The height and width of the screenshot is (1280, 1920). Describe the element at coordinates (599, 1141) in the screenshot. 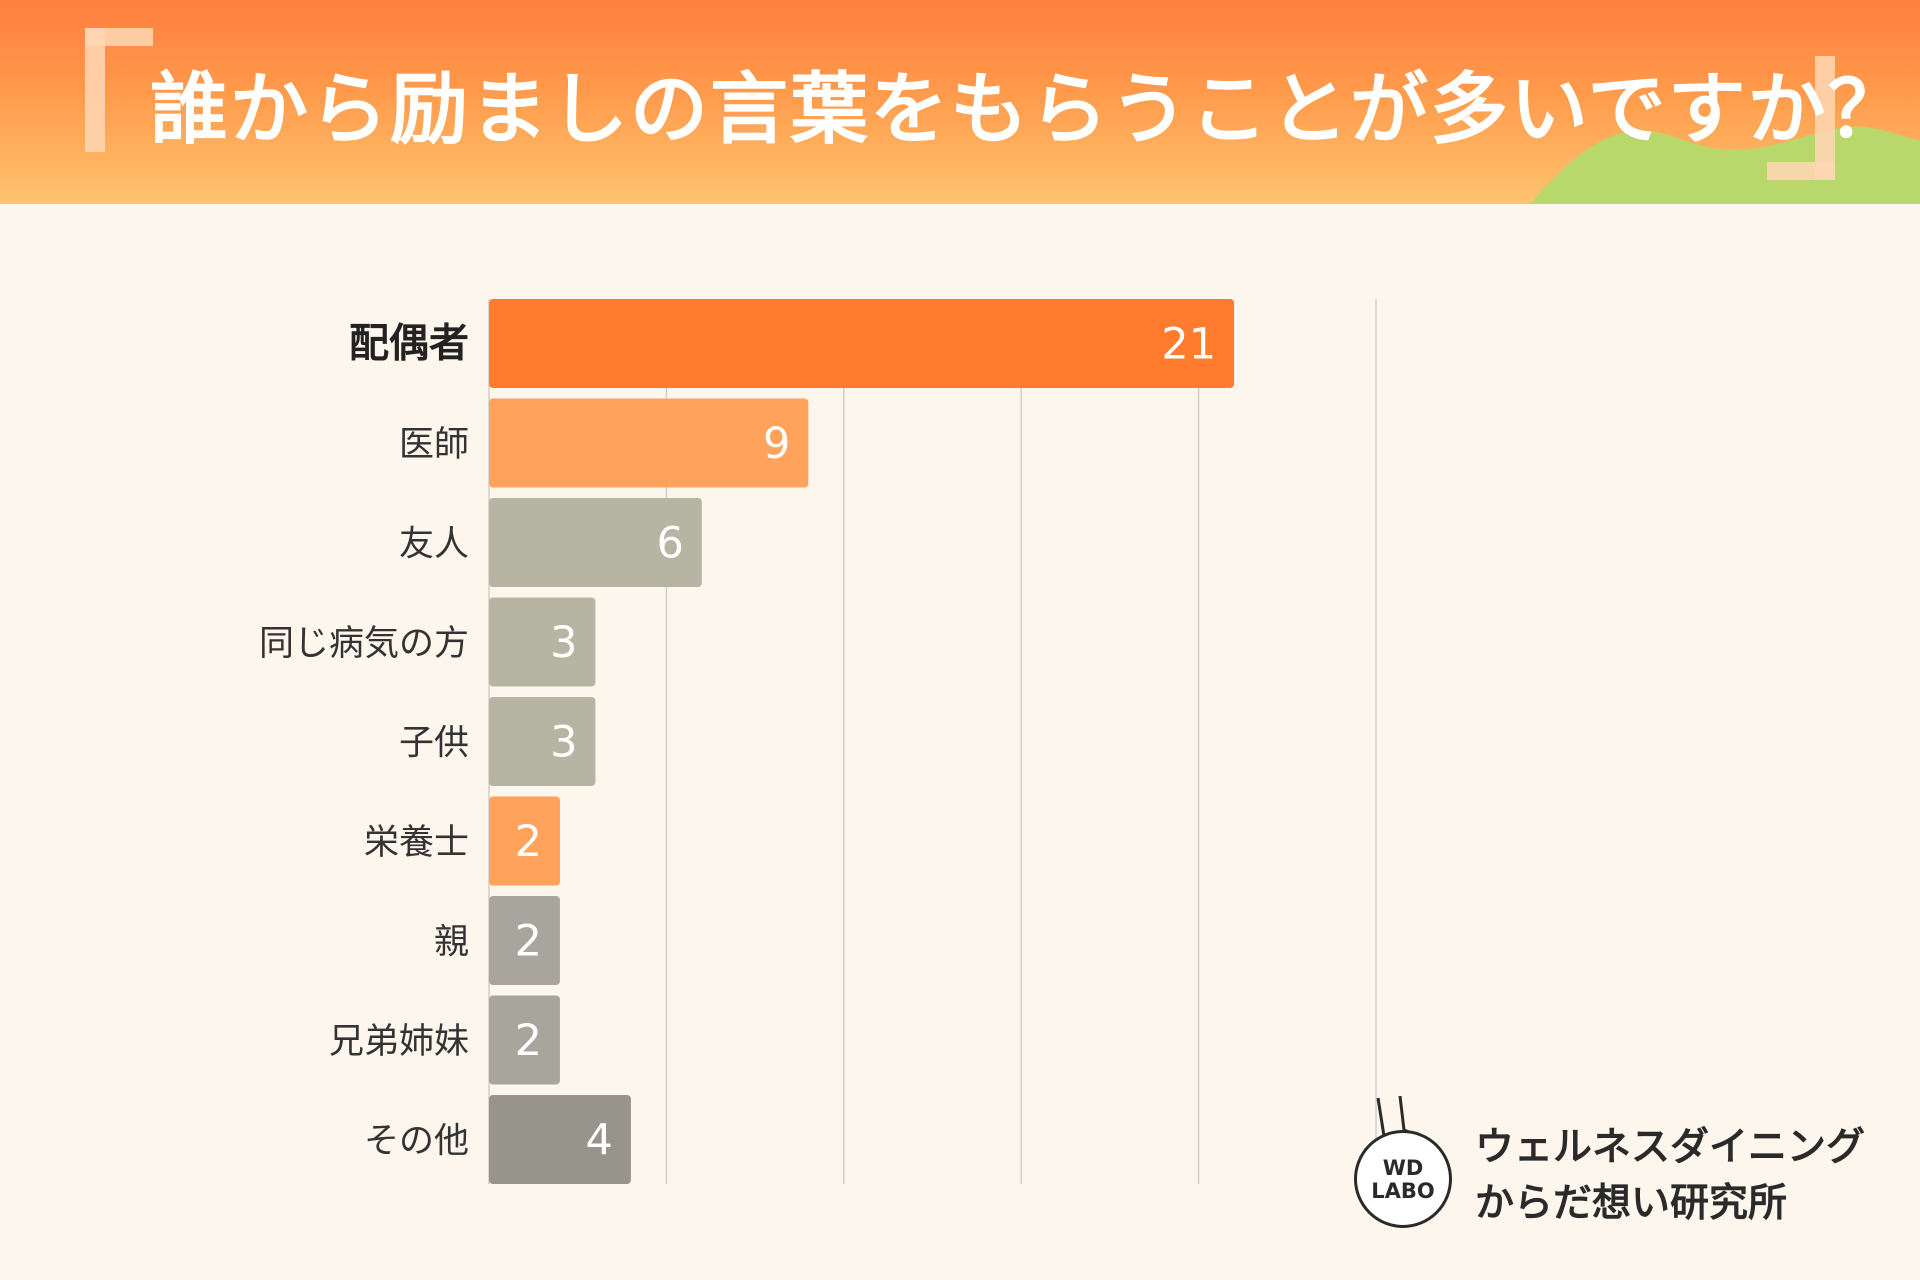

I see `value-label: 4` at that location.